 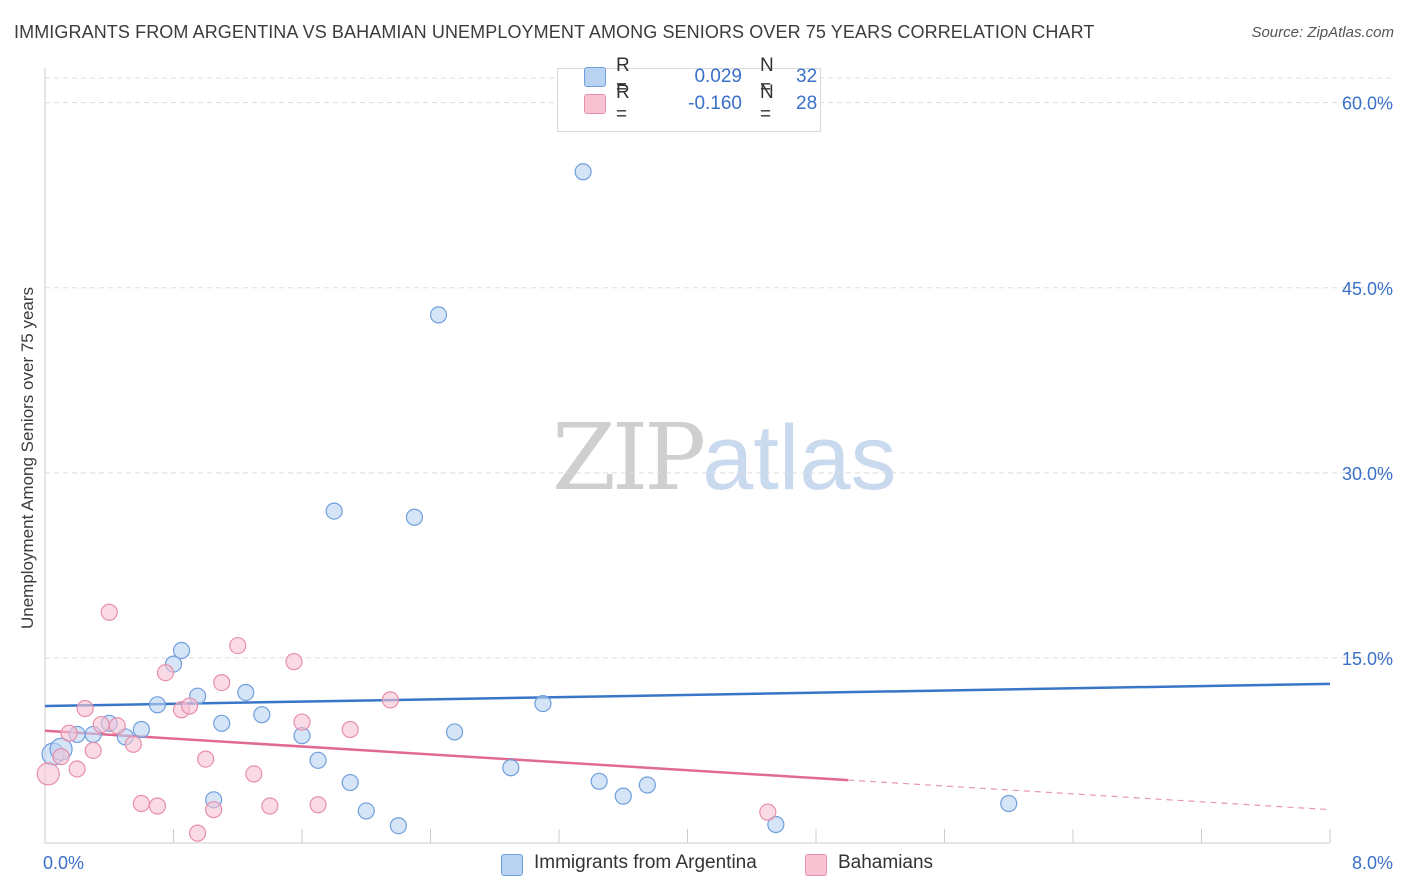 I want to click on y-tick-label: 30.0%, so click(x=1367, y=474).